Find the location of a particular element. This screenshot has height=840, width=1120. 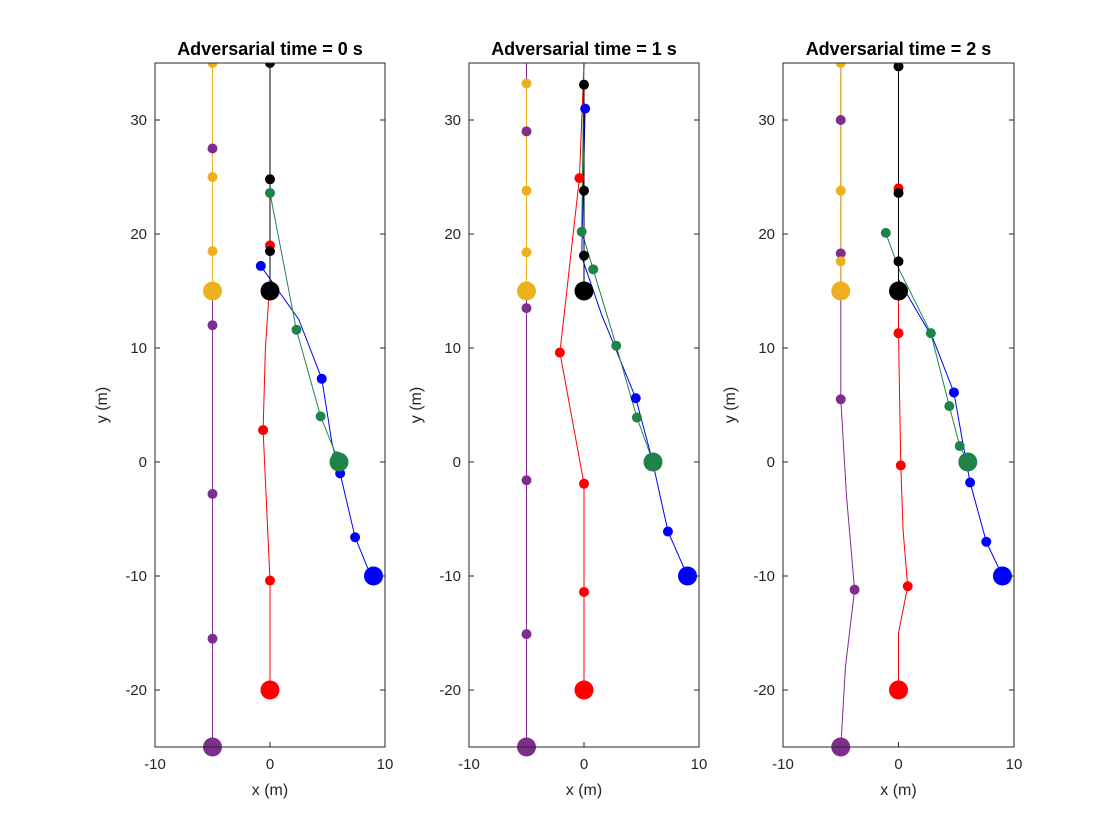

data-layer is located at coordinates (604, 405).